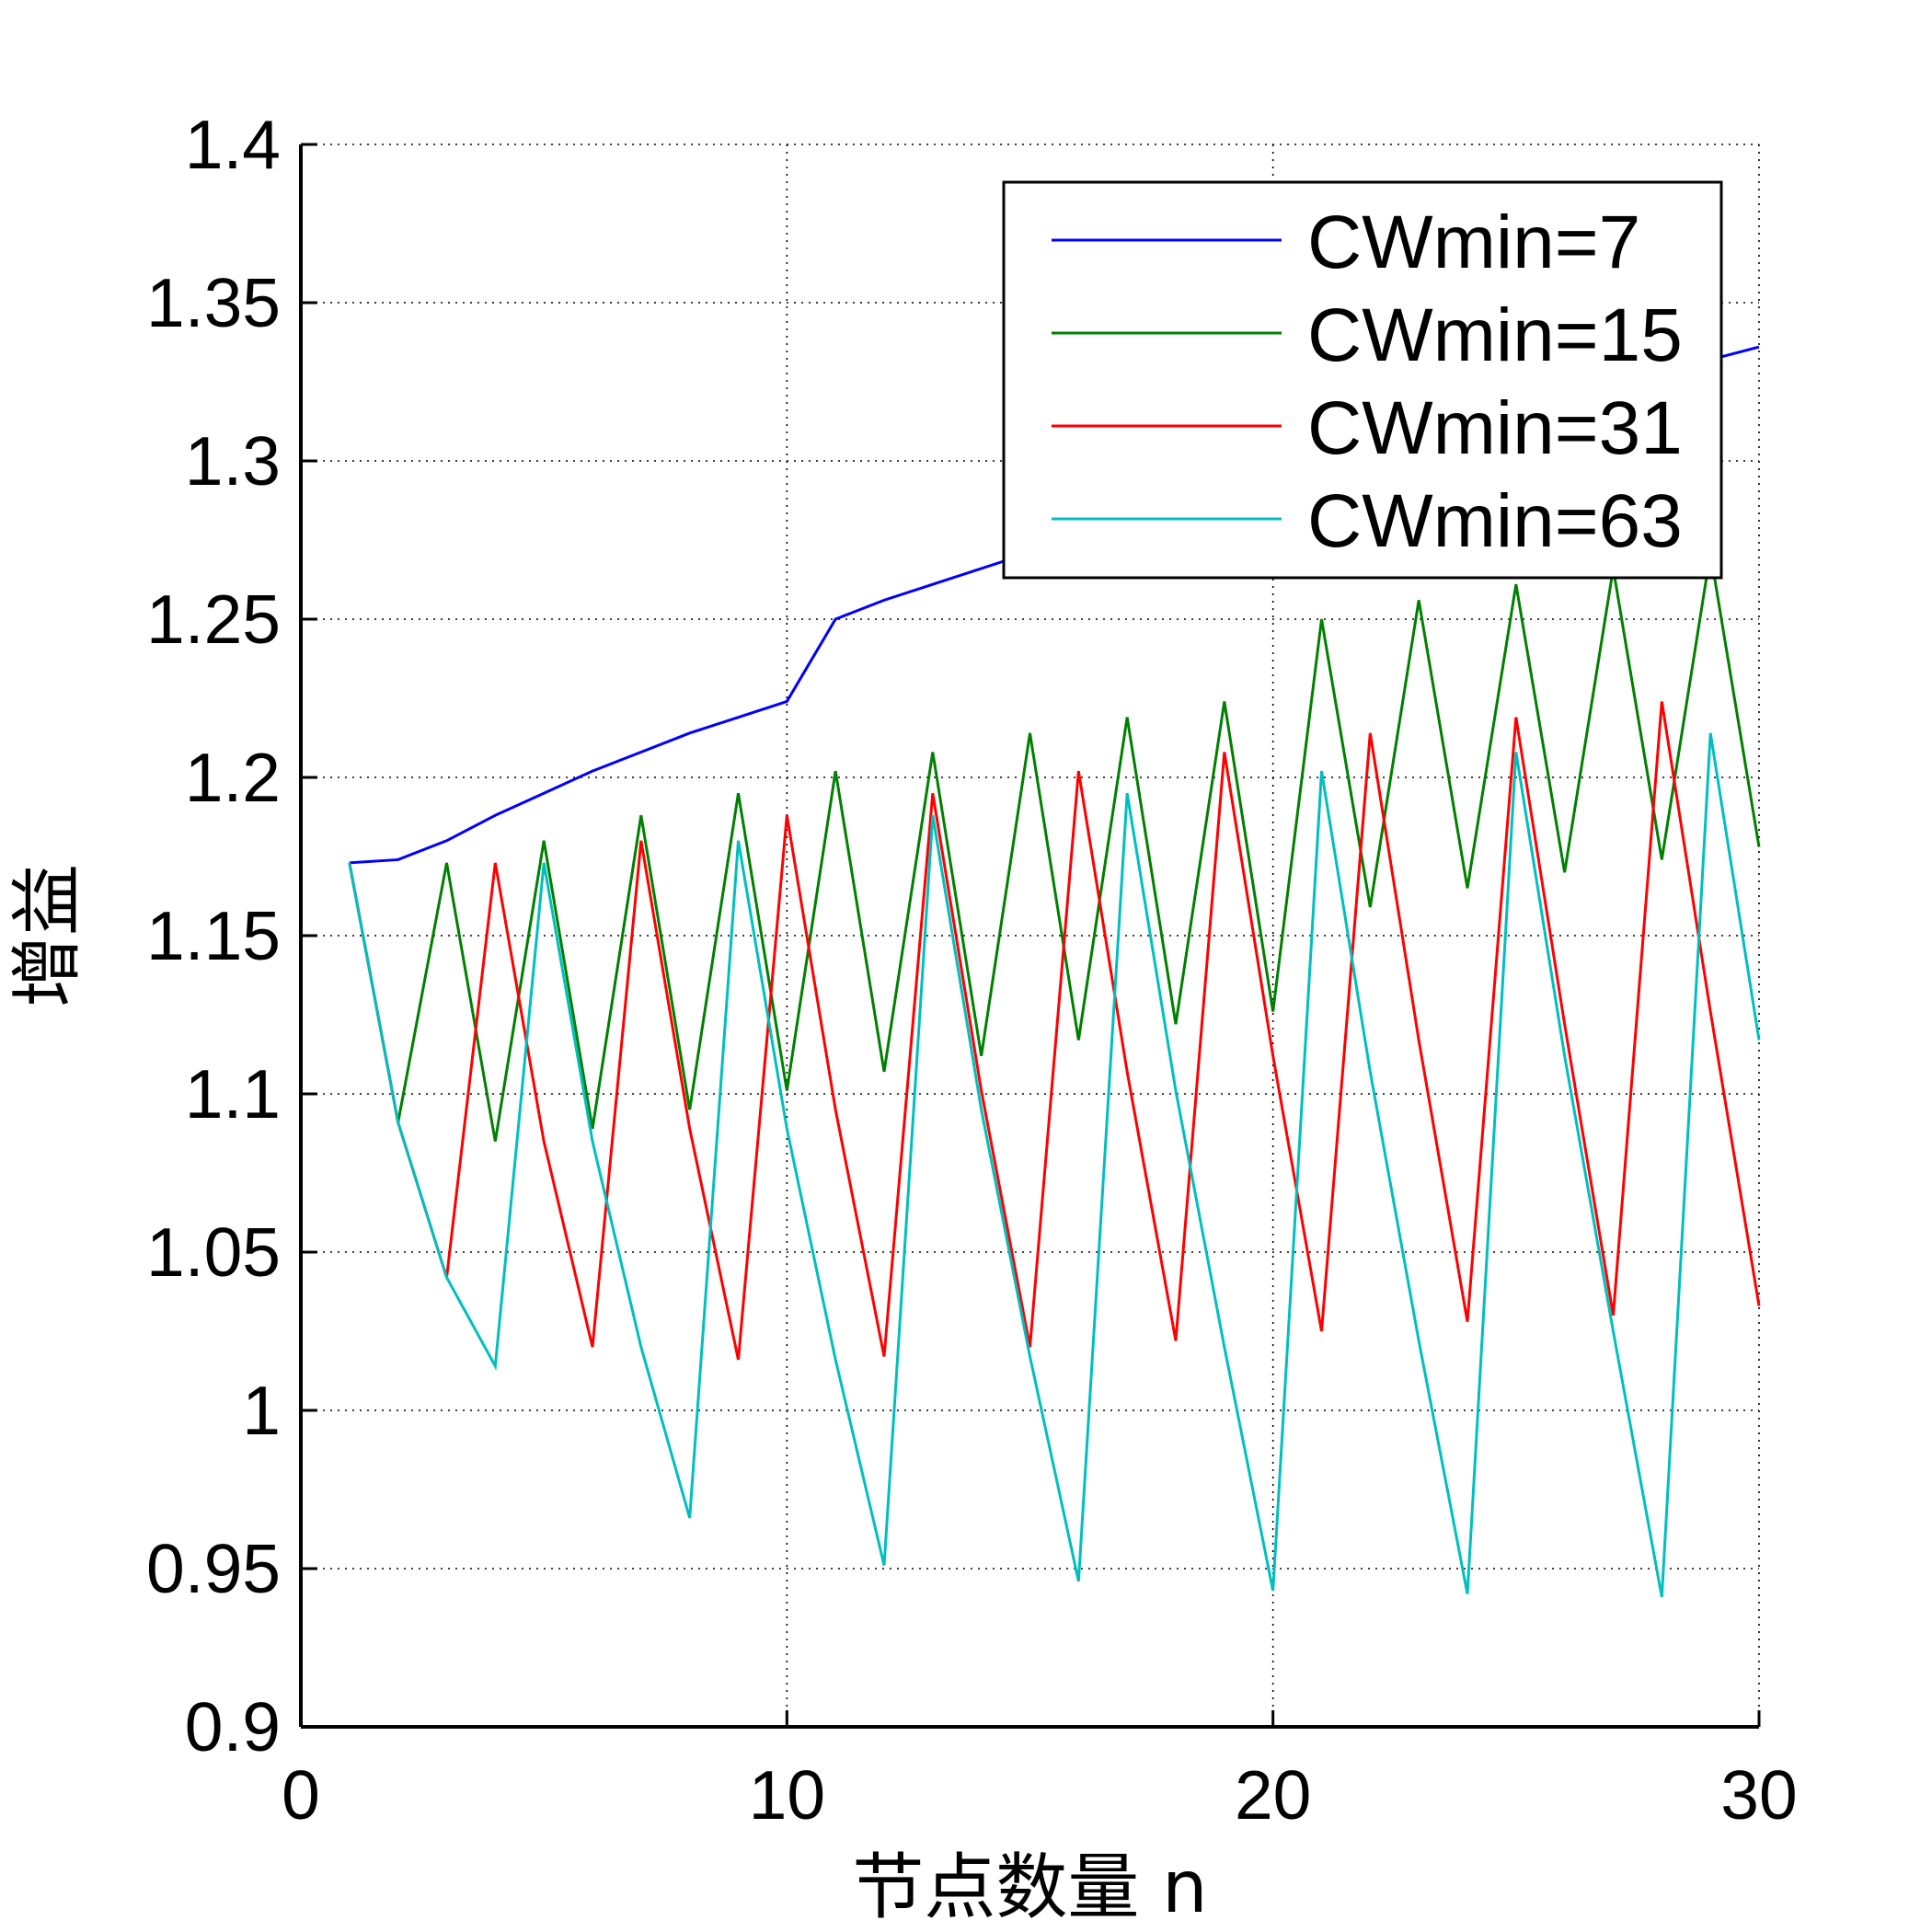  I want to click on y-tick-label: 1.25, so click(213, 619).